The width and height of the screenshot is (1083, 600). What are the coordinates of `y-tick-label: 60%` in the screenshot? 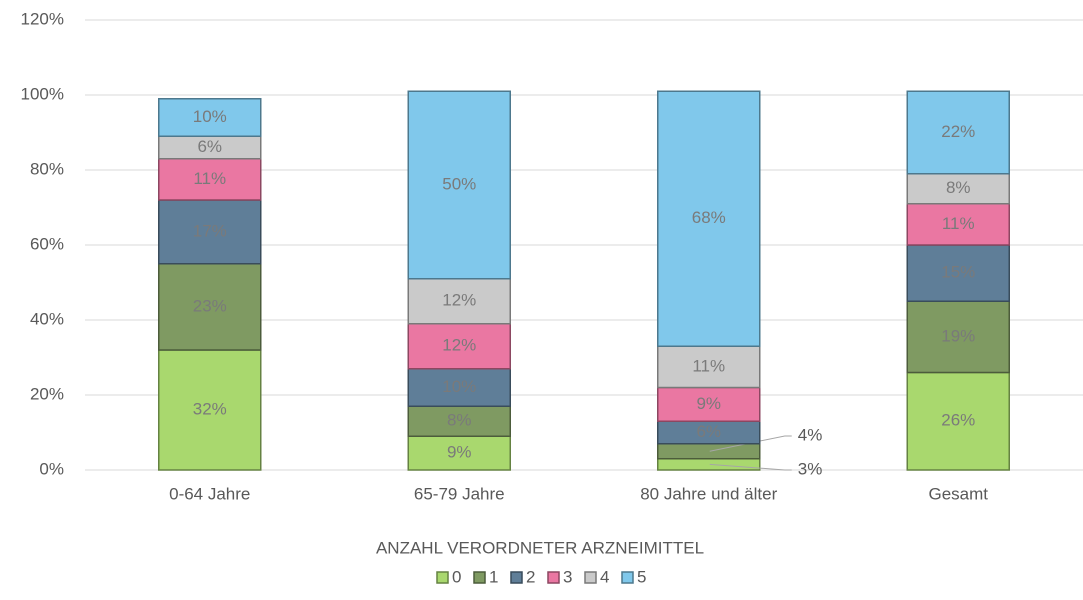 It's located at (47, 243).